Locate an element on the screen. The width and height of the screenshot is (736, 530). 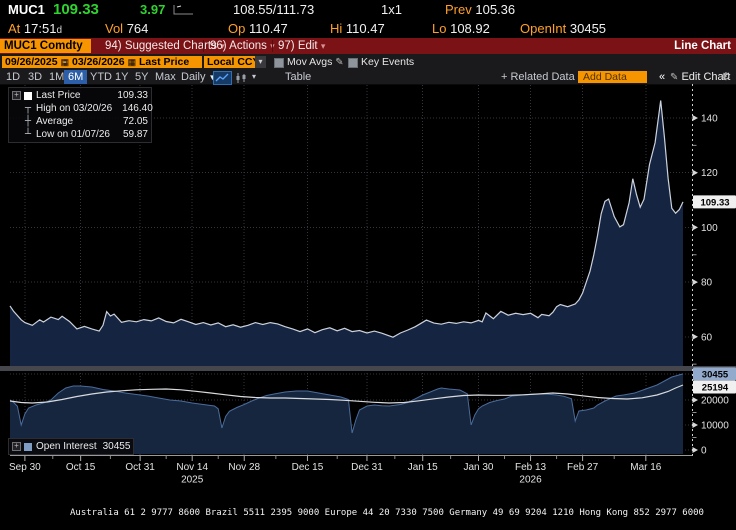
oi-ma-axis-label is located at coordinates (714, 387).